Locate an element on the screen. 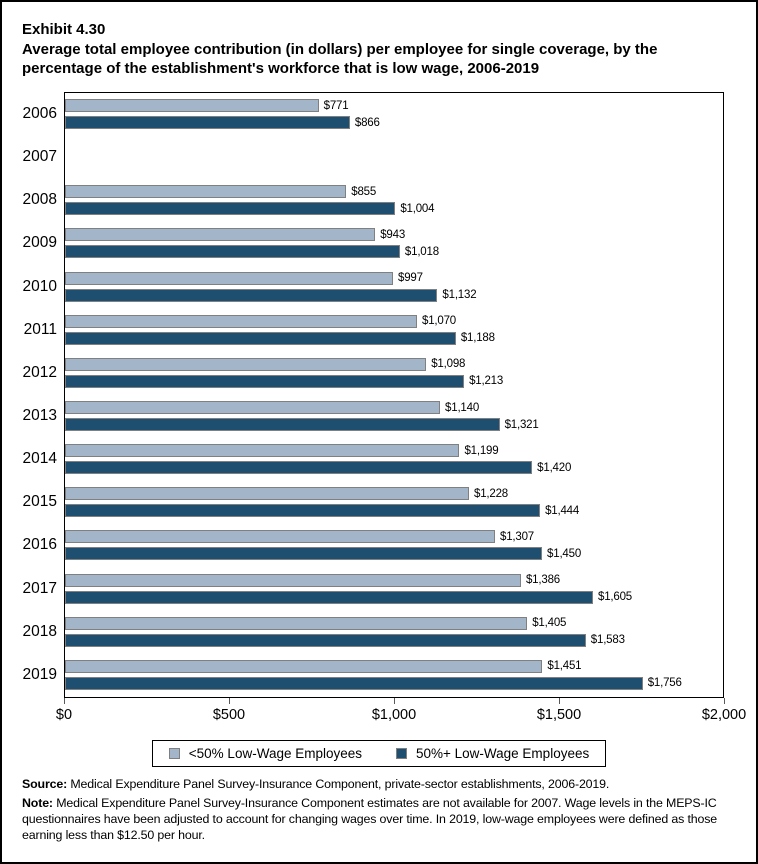 This screenshot has width=758, height=864. bar-value-label: $1,098 is located at coordinates (448, 364).